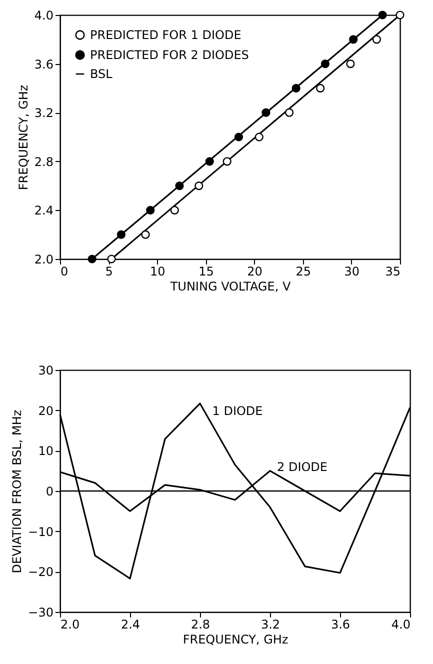 The width and height of the screenshot is (433, 664). I want to click on y-tick-label: −30, so click(41, 613).